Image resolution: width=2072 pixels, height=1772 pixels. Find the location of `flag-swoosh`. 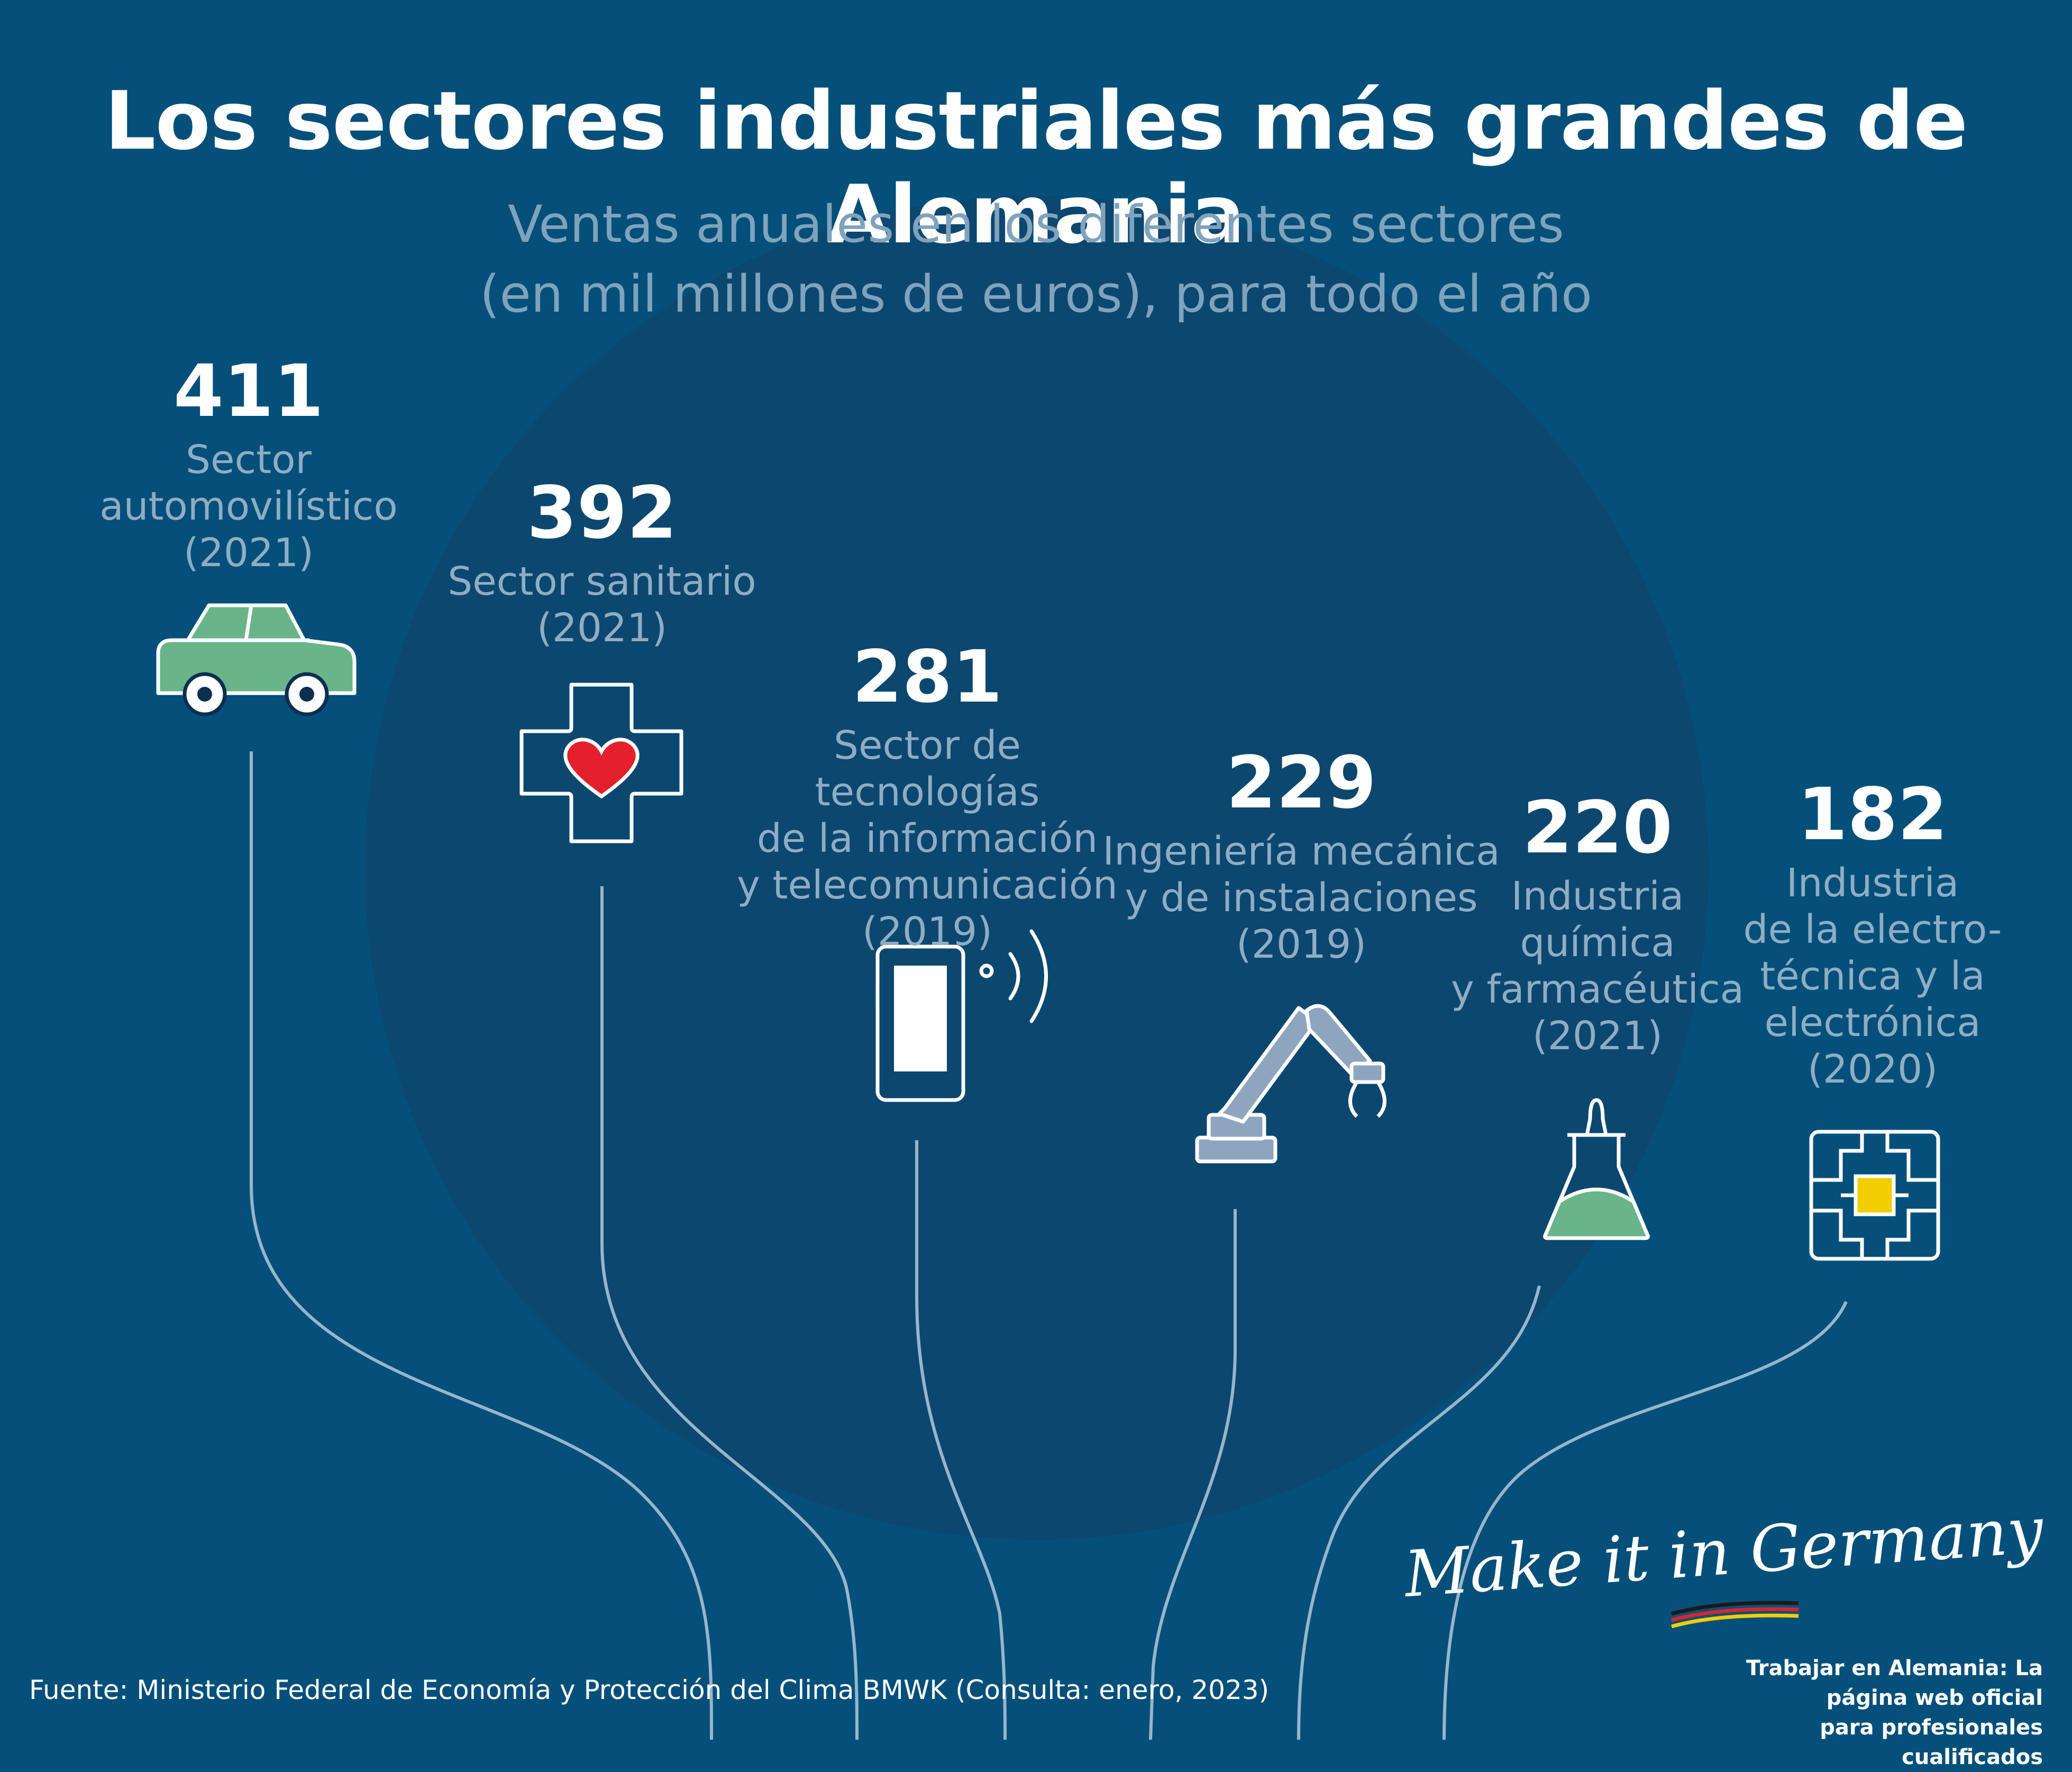

flag-swoosh is located at coordinates (1735, 1615).